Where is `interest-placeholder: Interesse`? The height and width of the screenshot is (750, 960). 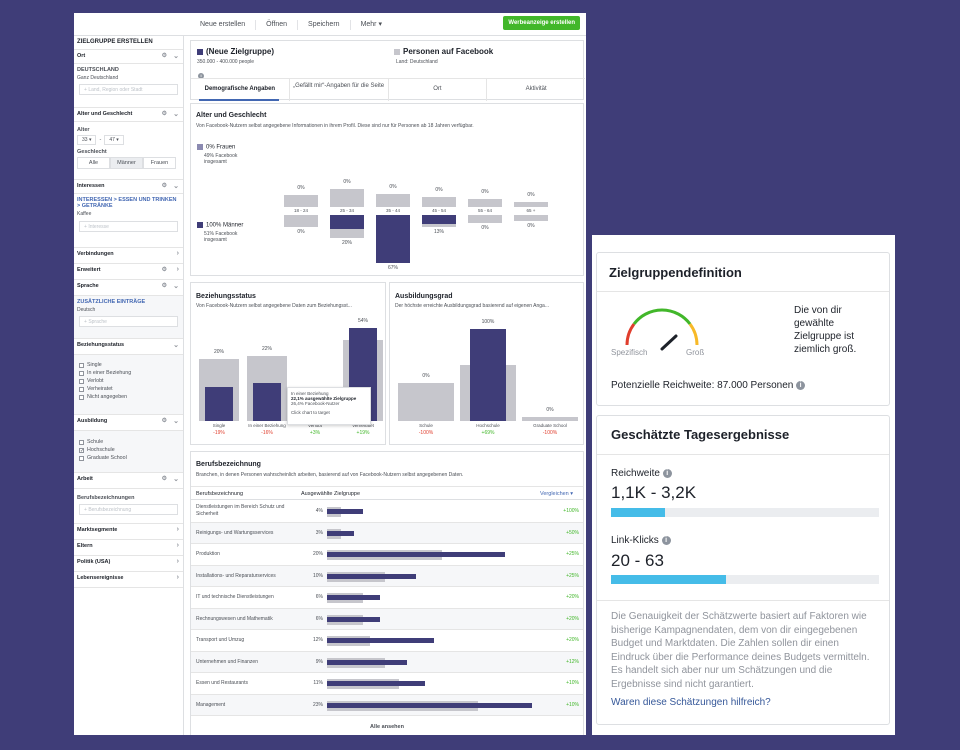
interest-placeholder: Interesse is located at coordinates (98, 227).